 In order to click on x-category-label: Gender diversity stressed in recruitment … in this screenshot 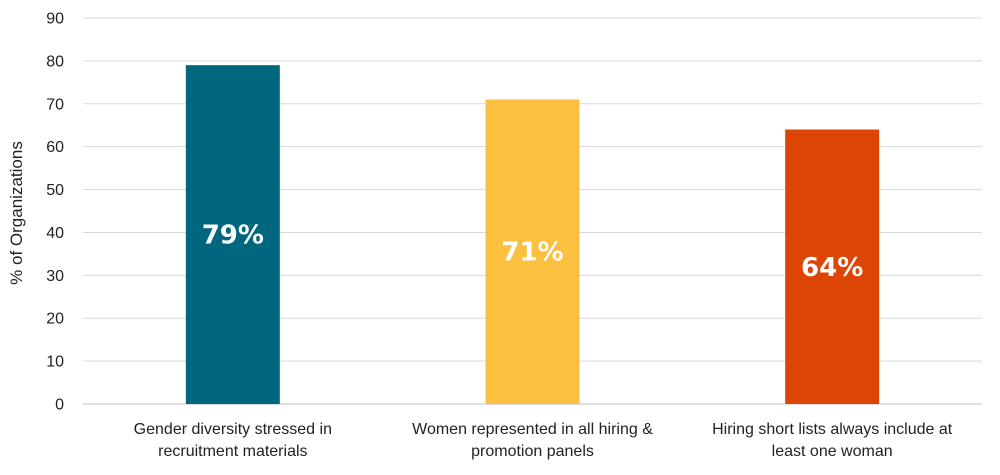, I will do `click(233, 440)`.